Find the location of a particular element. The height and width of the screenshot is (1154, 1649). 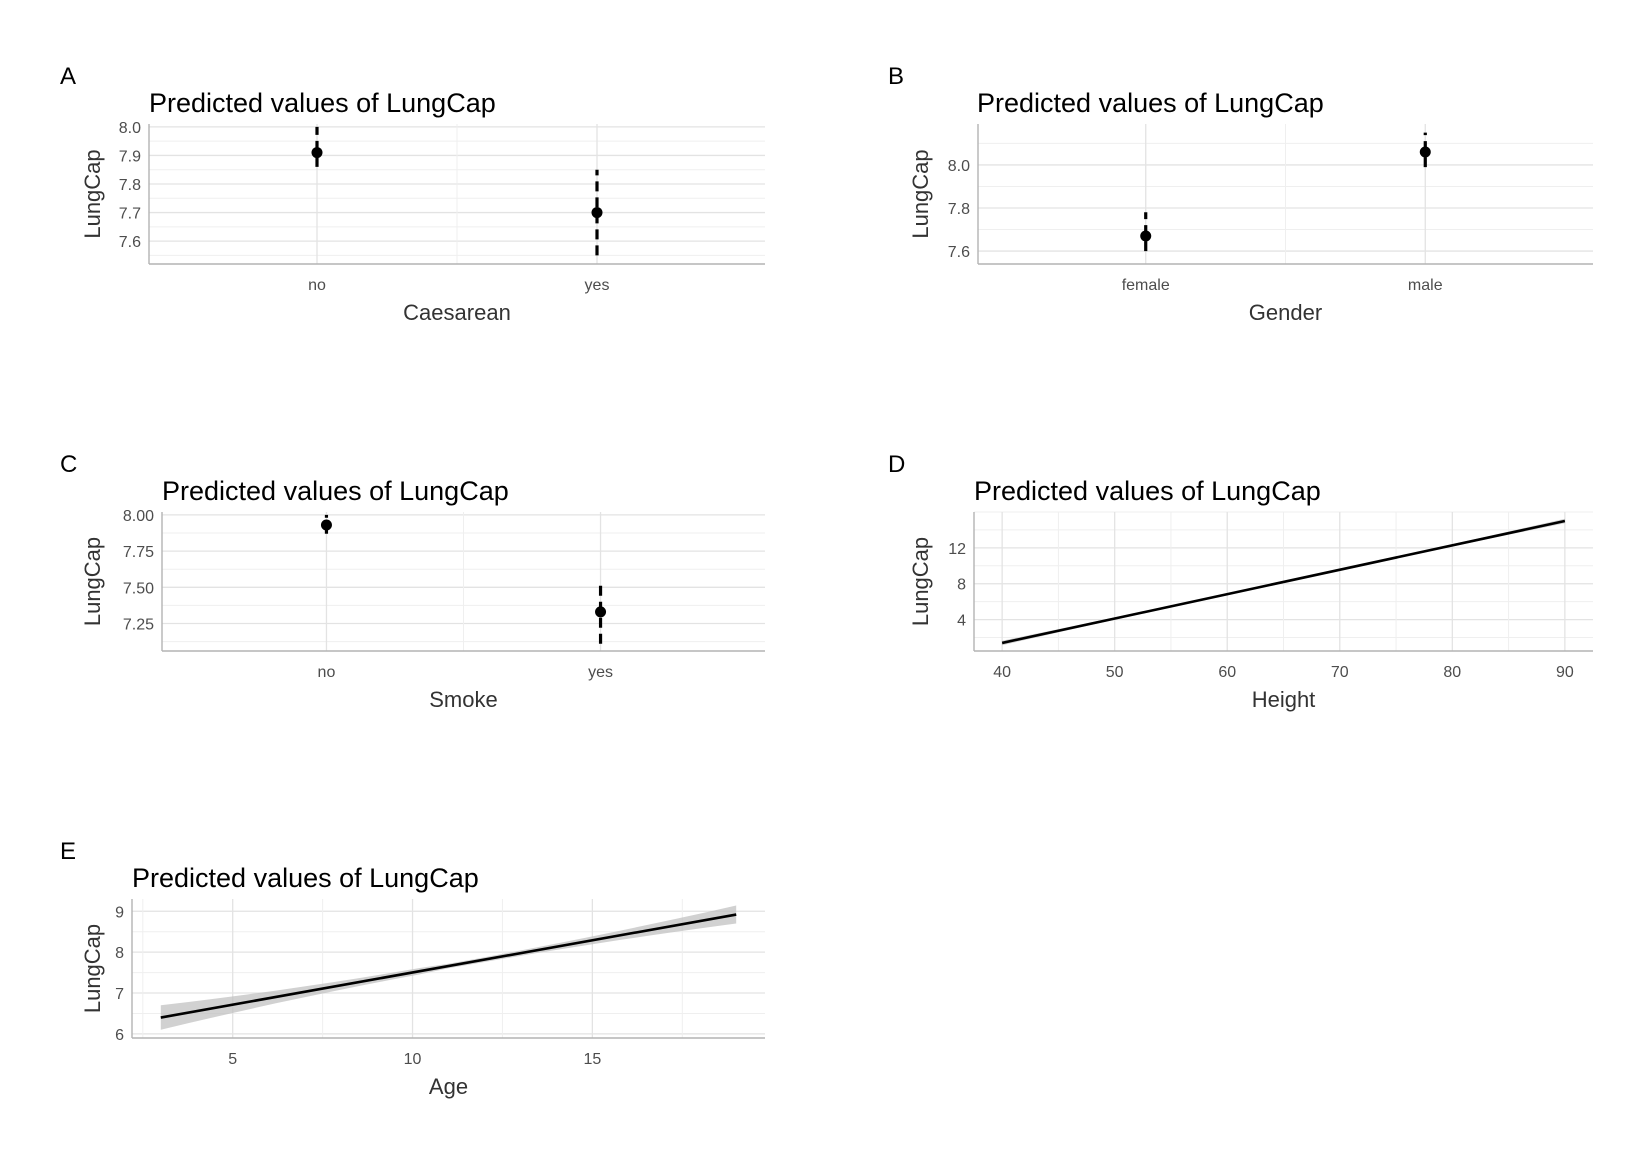

x-tick-label: 40 is located at coordinates (1002, 672).